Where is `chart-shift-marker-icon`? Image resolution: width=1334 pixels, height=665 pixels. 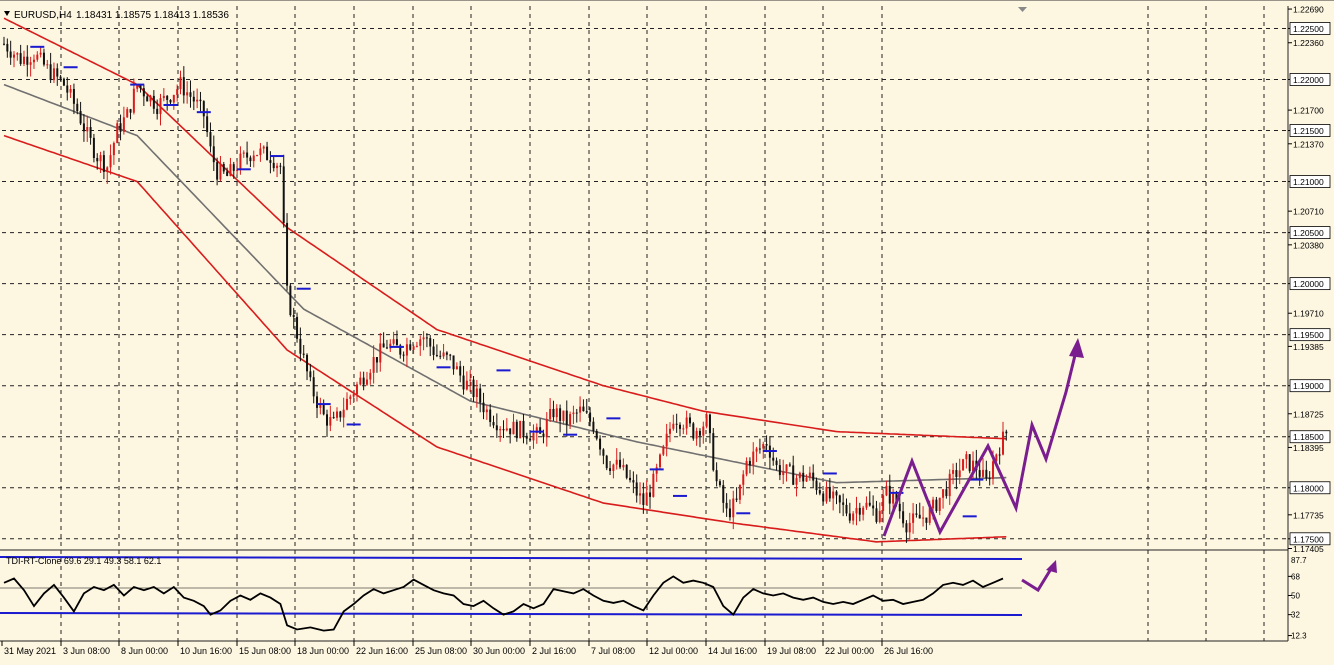 chart-shift-marker-icon is located at coordinates (1022, 9).